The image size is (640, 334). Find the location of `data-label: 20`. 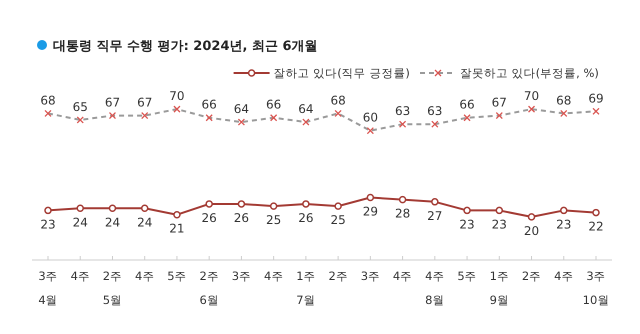

data-label: 20 is located at coordinates (532, 231).